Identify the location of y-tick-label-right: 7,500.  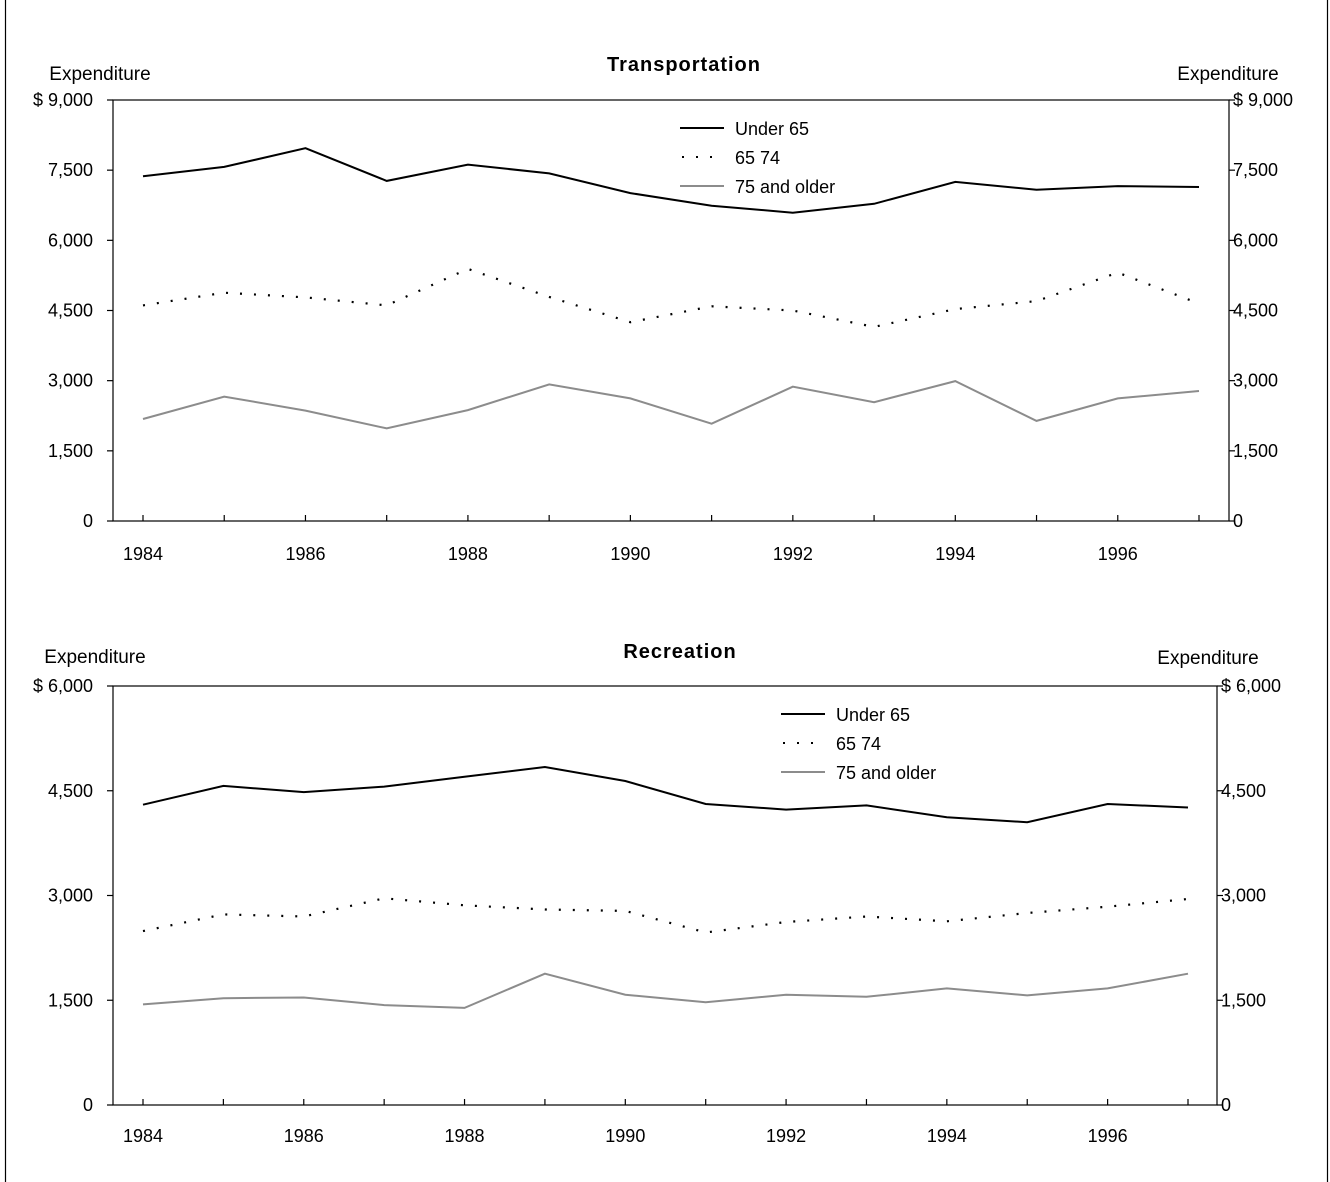
(1255, 170).